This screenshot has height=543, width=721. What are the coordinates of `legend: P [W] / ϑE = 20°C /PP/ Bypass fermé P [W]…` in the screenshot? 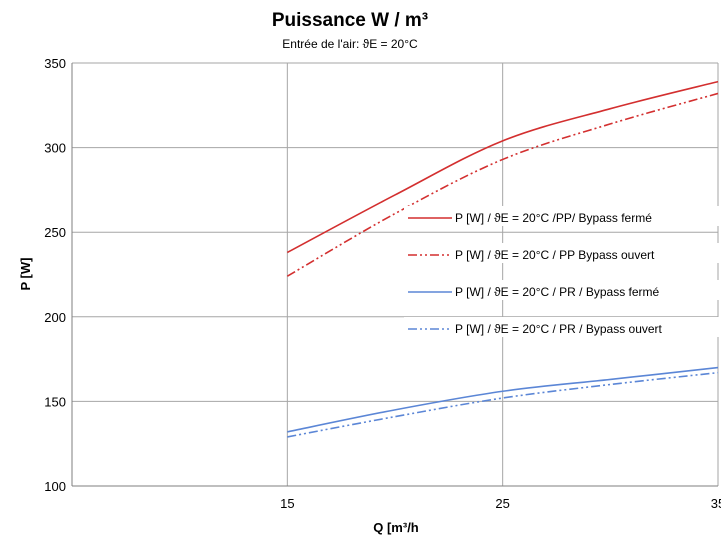 It's located at (562, 271).